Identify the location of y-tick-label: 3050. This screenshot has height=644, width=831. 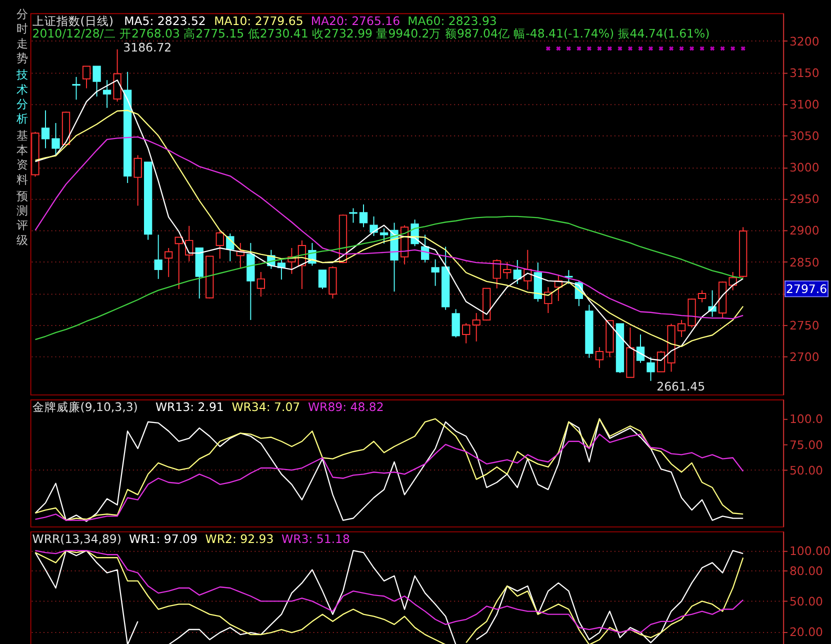
(804, 136).